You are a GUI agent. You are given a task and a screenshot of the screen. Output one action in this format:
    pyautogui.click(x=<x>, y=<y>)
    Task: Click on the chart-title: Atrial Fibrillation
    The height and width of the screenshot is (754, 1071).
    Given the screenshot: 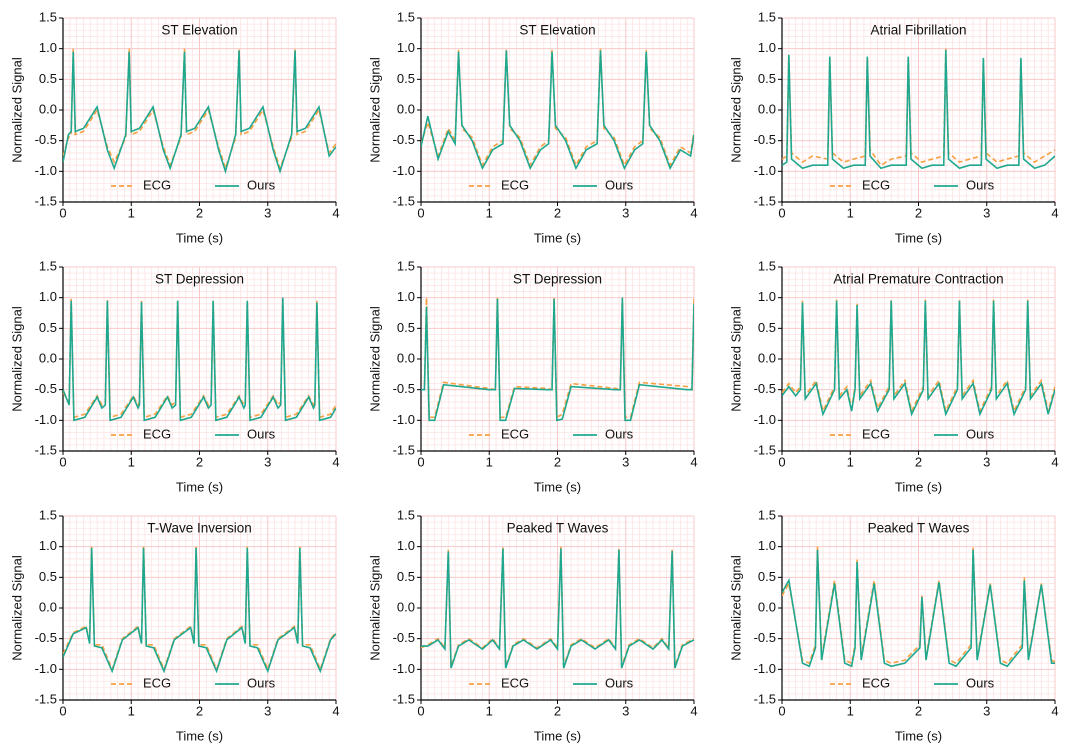 What is the action you would take?
    pyautogui.click(x=918, y=30)
    